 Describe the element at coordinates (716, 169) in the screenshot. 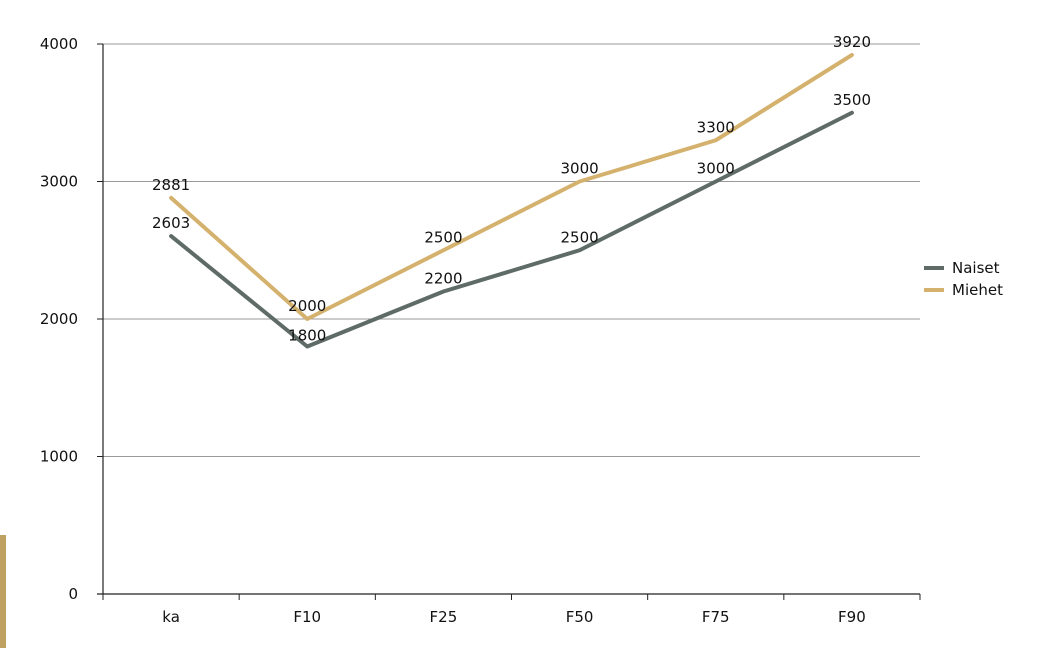

I see `data-label-naiset: 3000` at that location.